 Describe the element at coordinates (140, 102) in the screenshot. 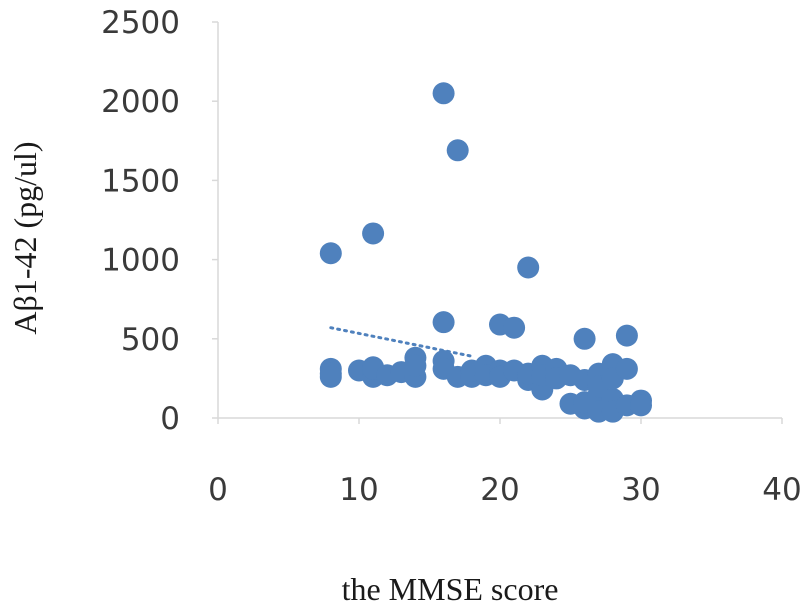

I see `y-tick-label: 2000` at that location.